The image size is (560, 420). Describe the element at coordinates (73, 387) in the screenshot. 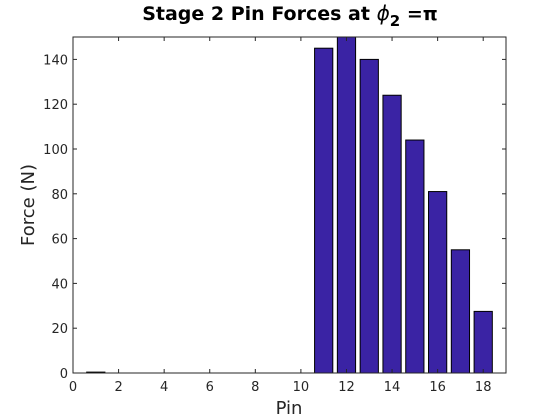

I see `x-tick-label-0: 0` at that location.